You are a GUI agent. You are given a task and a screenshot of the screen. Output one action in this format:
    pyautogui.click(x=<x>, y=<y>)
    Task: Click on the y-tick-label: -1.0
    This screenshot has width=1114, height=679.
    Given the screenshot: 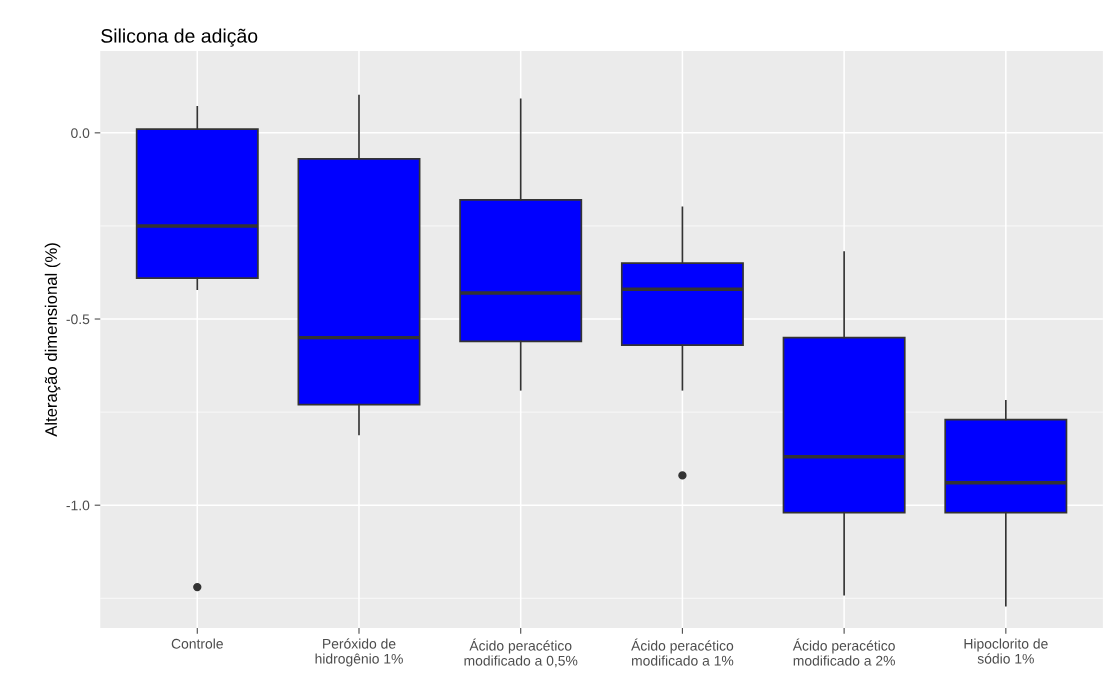 What is the action you would take?
    pyautogui.click(x=78, y=505)
    